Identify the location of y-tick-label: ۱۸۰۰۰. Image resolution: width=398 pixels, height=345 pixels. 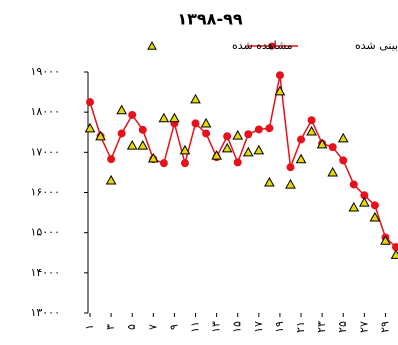
(45, 111).